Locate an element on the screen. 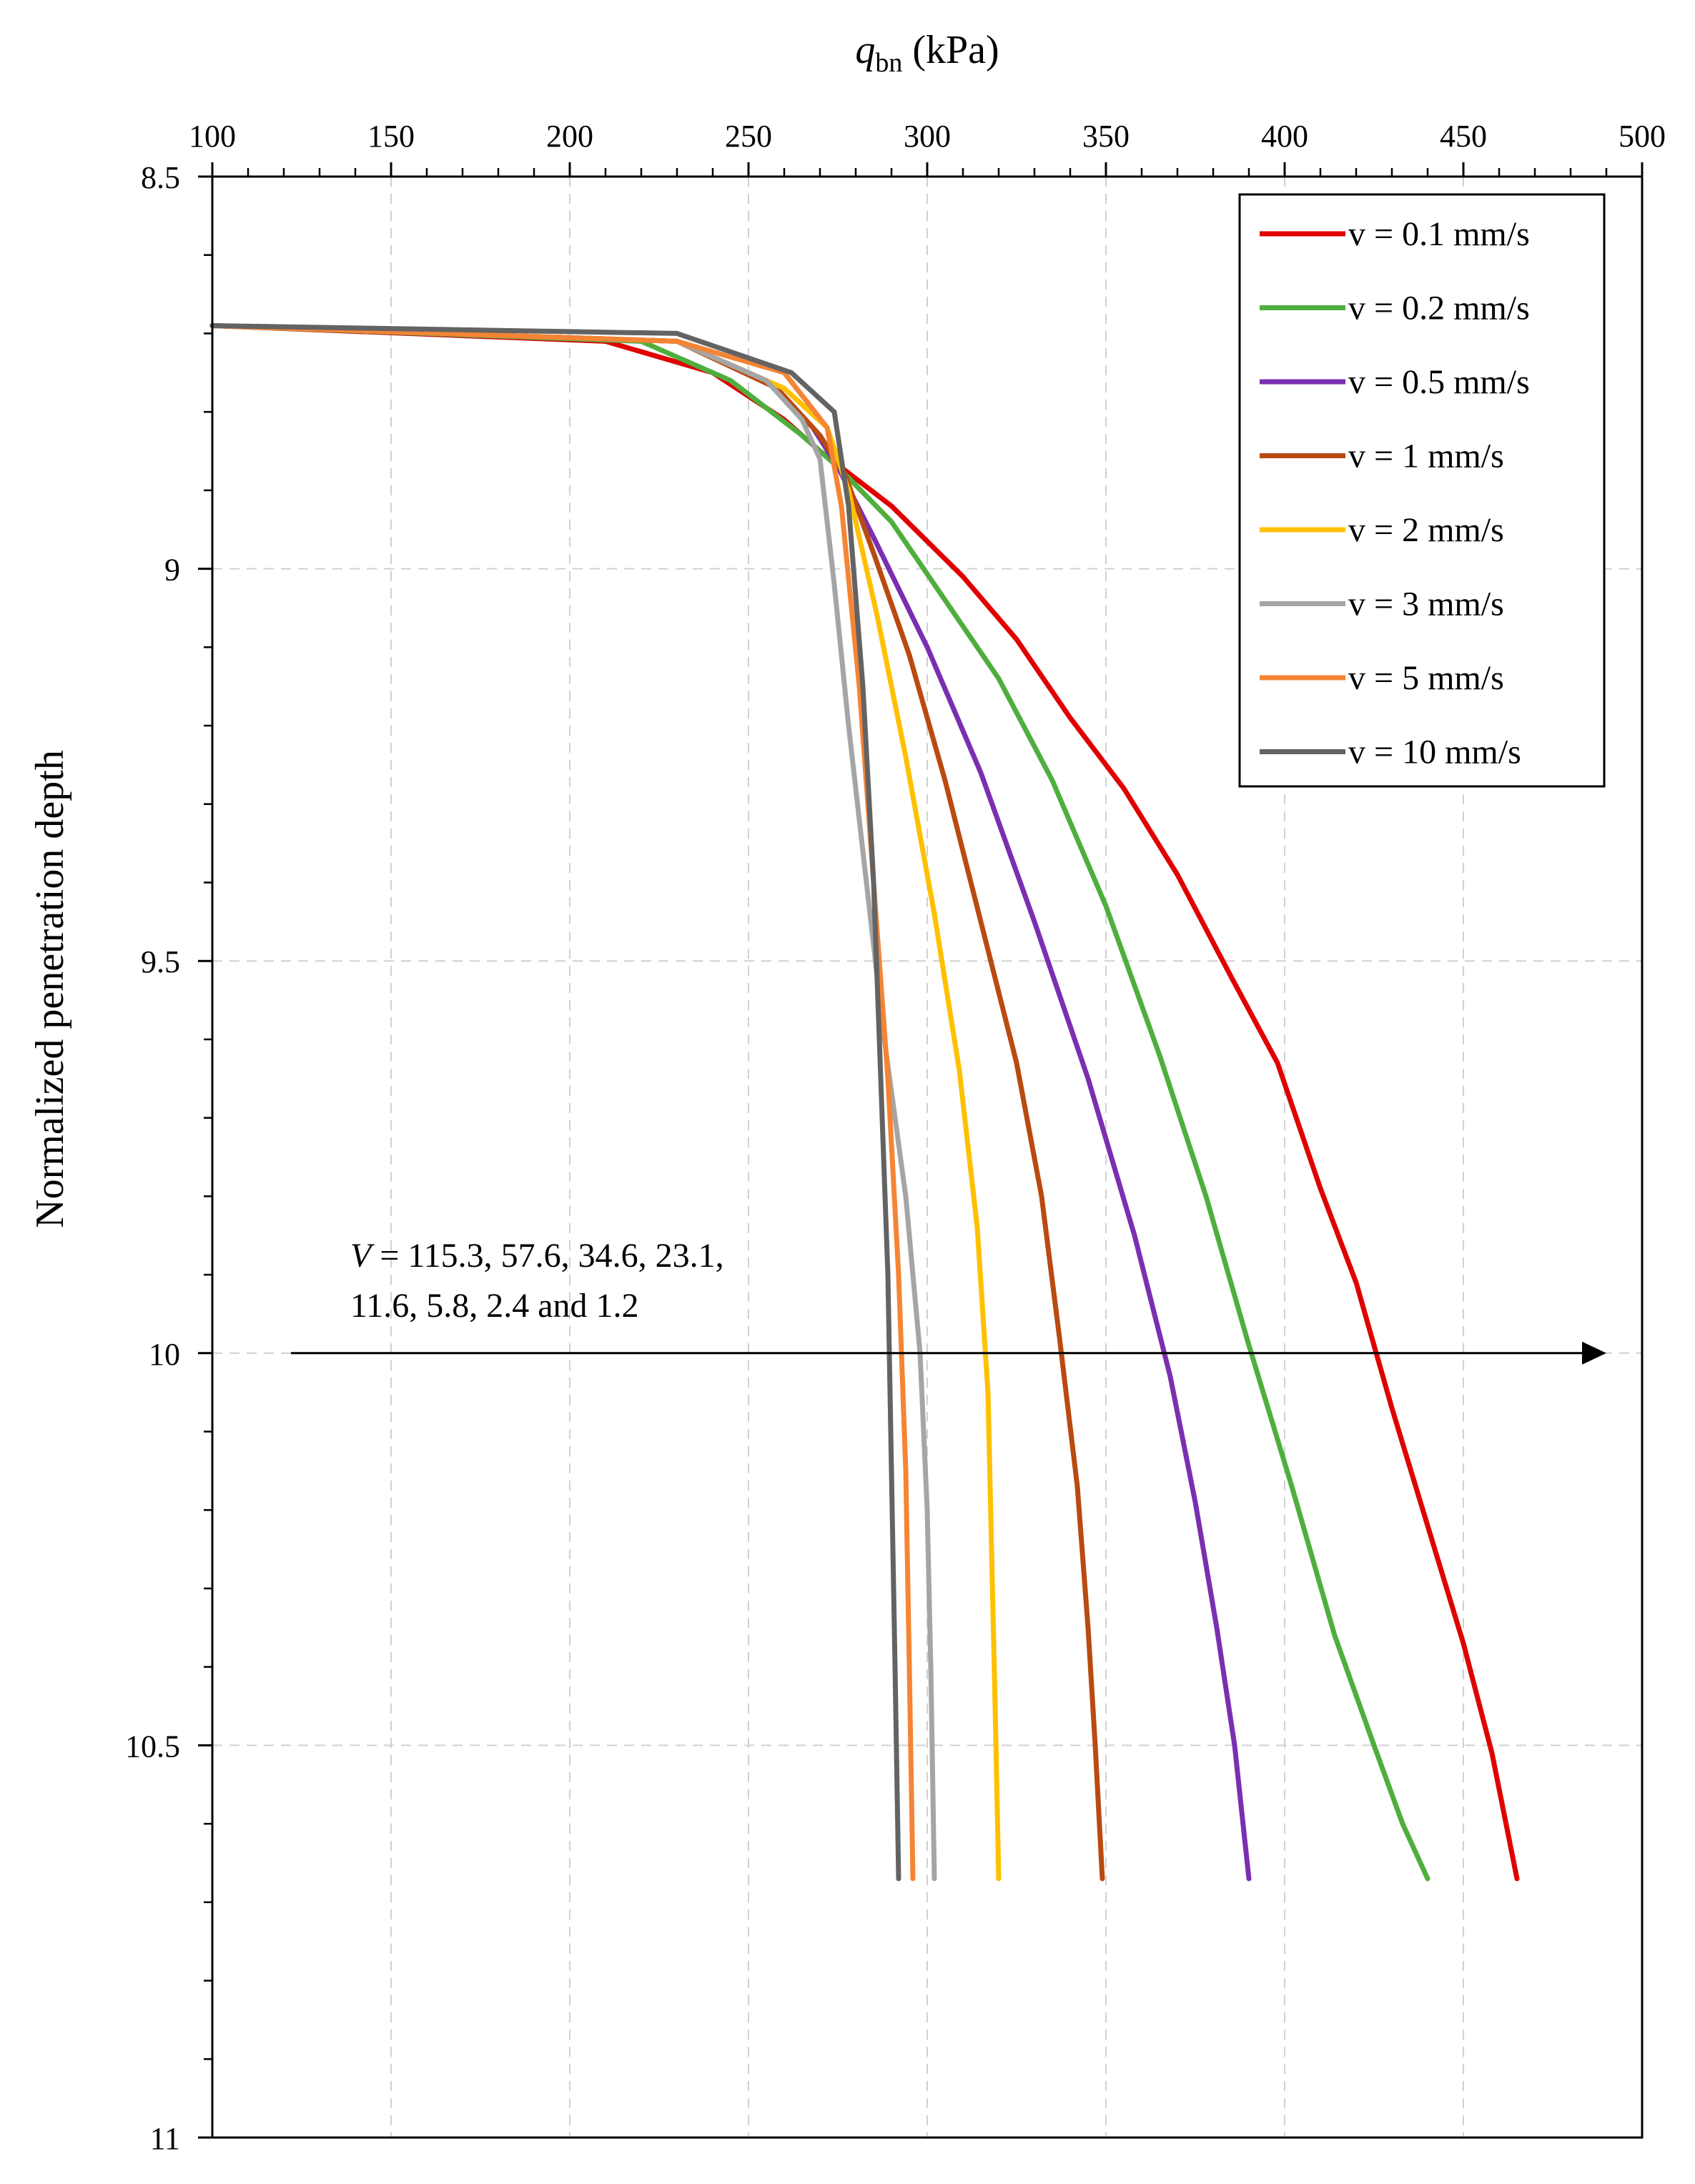 The image size is (1695, 2184). annotation-line-2: 11.6, 5.8, 2.4 and 1.2 is located at coordinates (495, 1306).